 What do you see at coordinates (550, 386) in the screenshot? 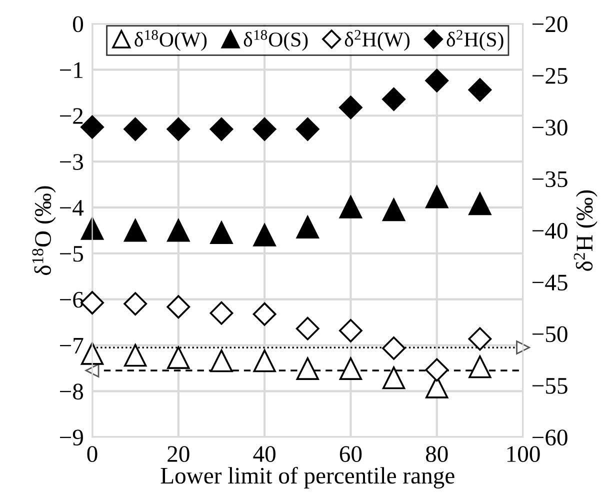
I see `y2-tick-label: −55` at bounding box center [550, 386].